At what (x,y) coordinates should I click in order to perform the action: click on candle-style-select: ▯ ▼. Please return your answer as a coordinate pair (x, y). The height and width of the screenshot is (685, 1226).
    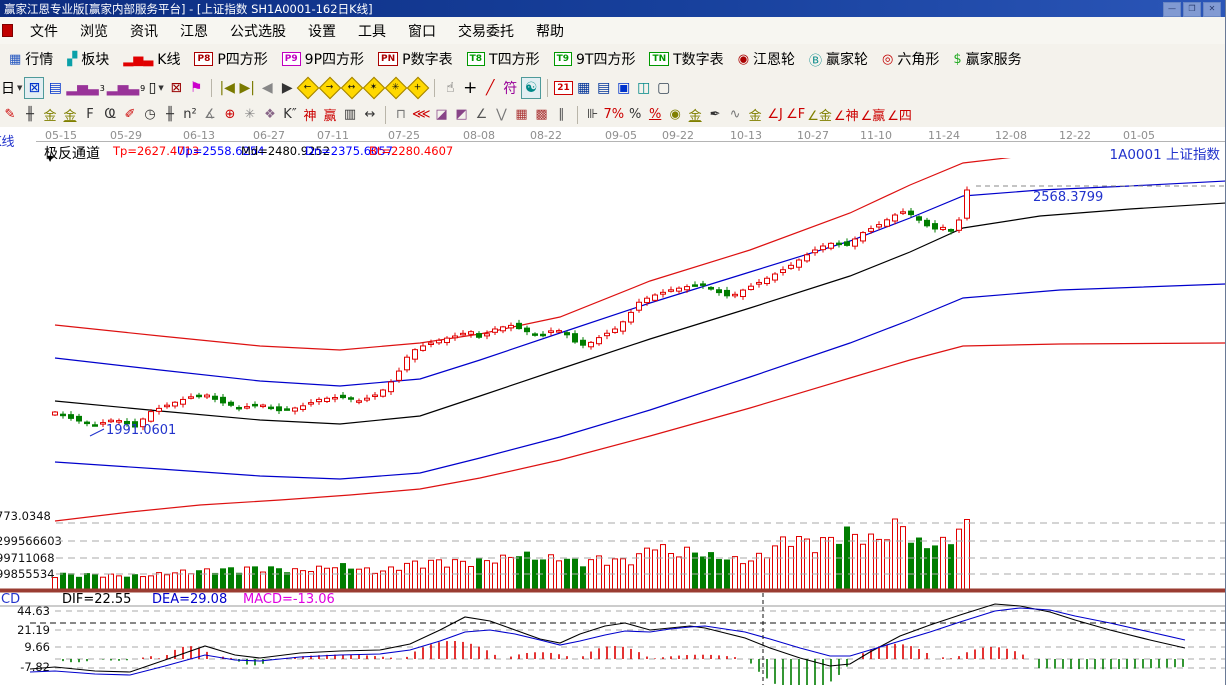
    Looking at the image, I should click on (156, 88).